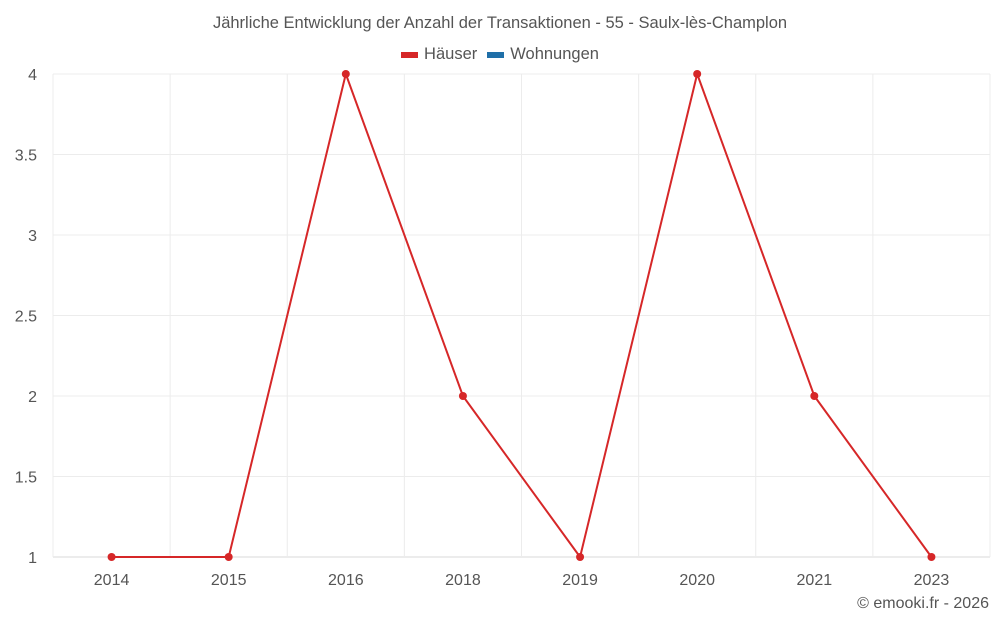  Describe the element at coordinates (410, 54) in the screenshot. I see `legend-swatch-haeuser` at that location.